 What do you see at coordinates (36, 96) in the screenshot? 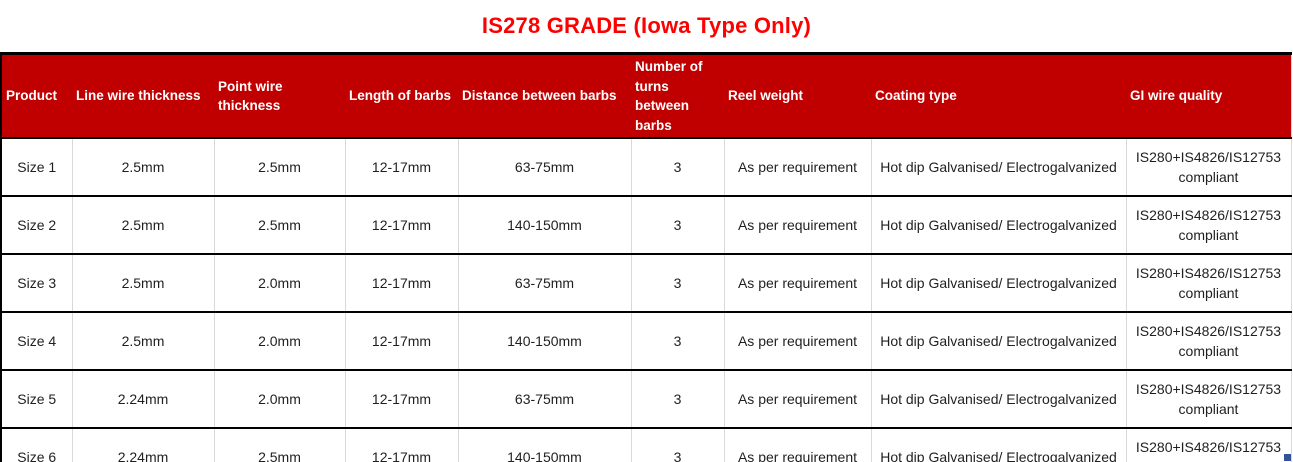
I see `column-header-product: Product` at bounding box center [36, 96].